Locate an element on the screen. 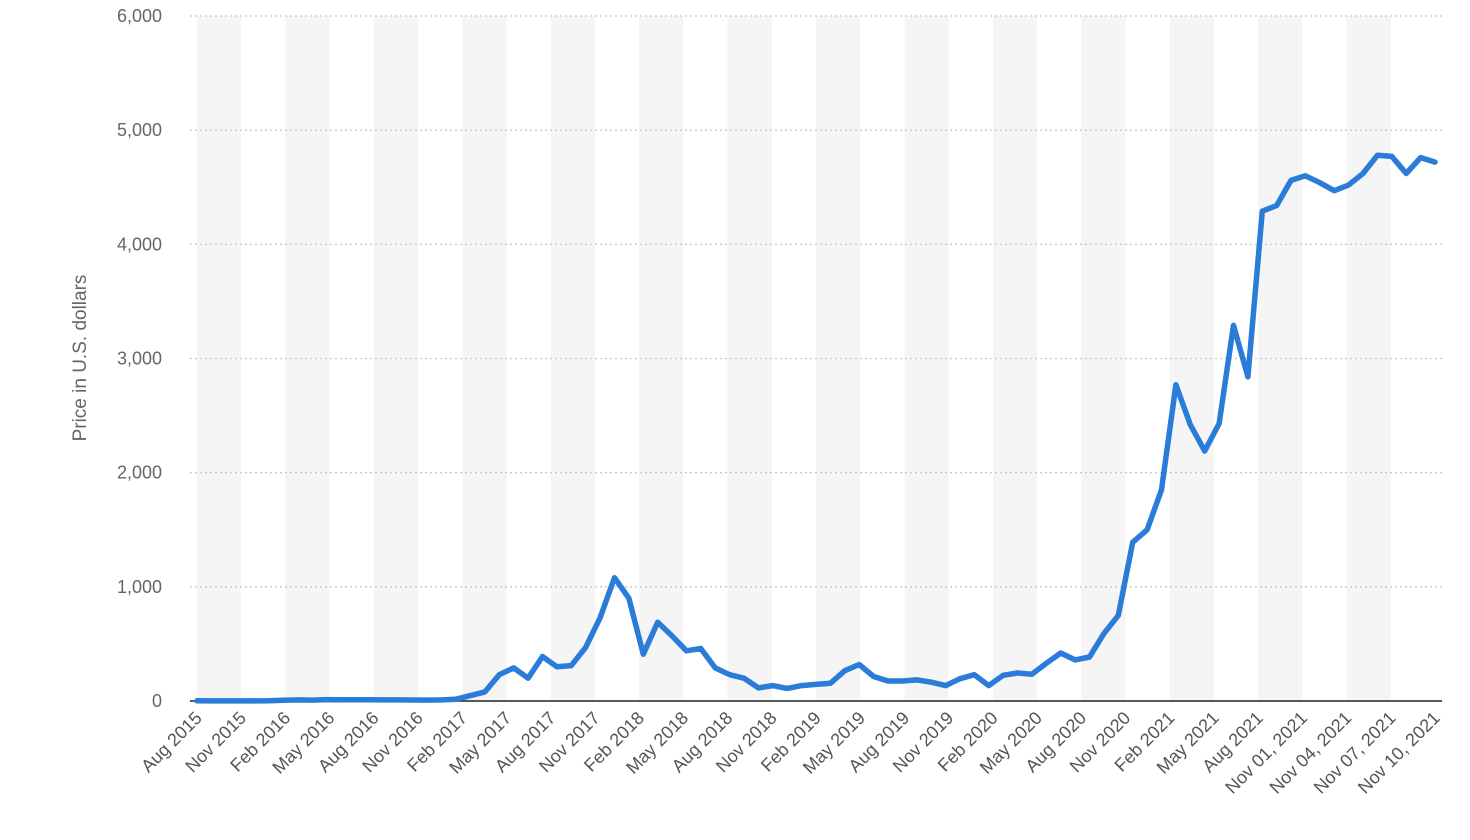 The height and width of the screenshot is (840, 1470). y-axis-title: Price in U.S. dollars is located at coordinates (80, 358).